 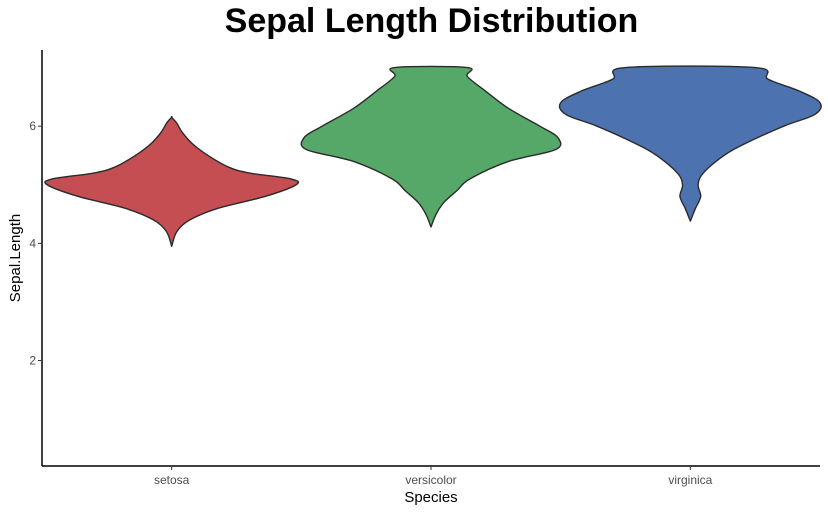 I want to click on violin-virginica, so click(x=690, y=143).